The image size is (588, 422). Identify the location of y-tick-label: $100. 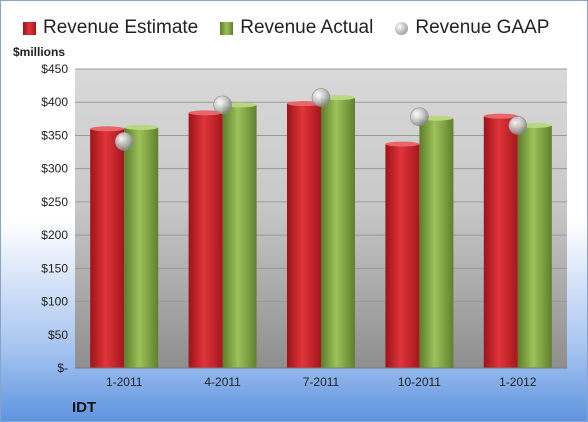
(54, 302).